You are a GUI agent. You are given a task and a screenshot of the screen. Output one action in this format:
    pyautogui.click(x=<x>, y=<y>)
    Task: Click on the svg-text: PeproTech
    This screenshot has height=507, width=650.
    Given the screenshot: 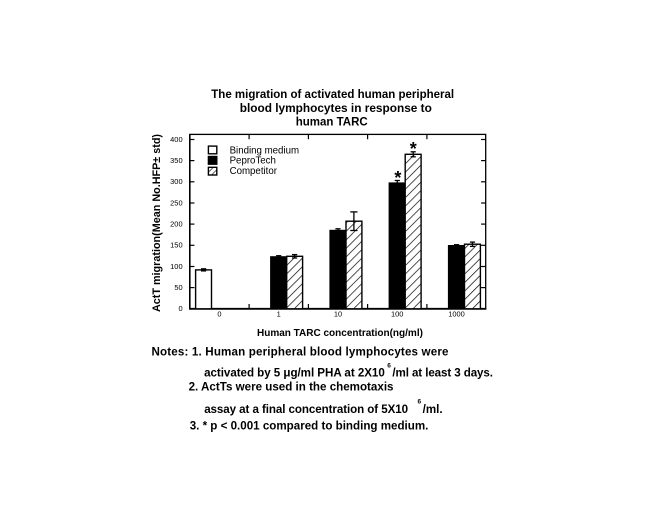 What is the action you would take?
    pyautogui.click(x=253, y=161)
    